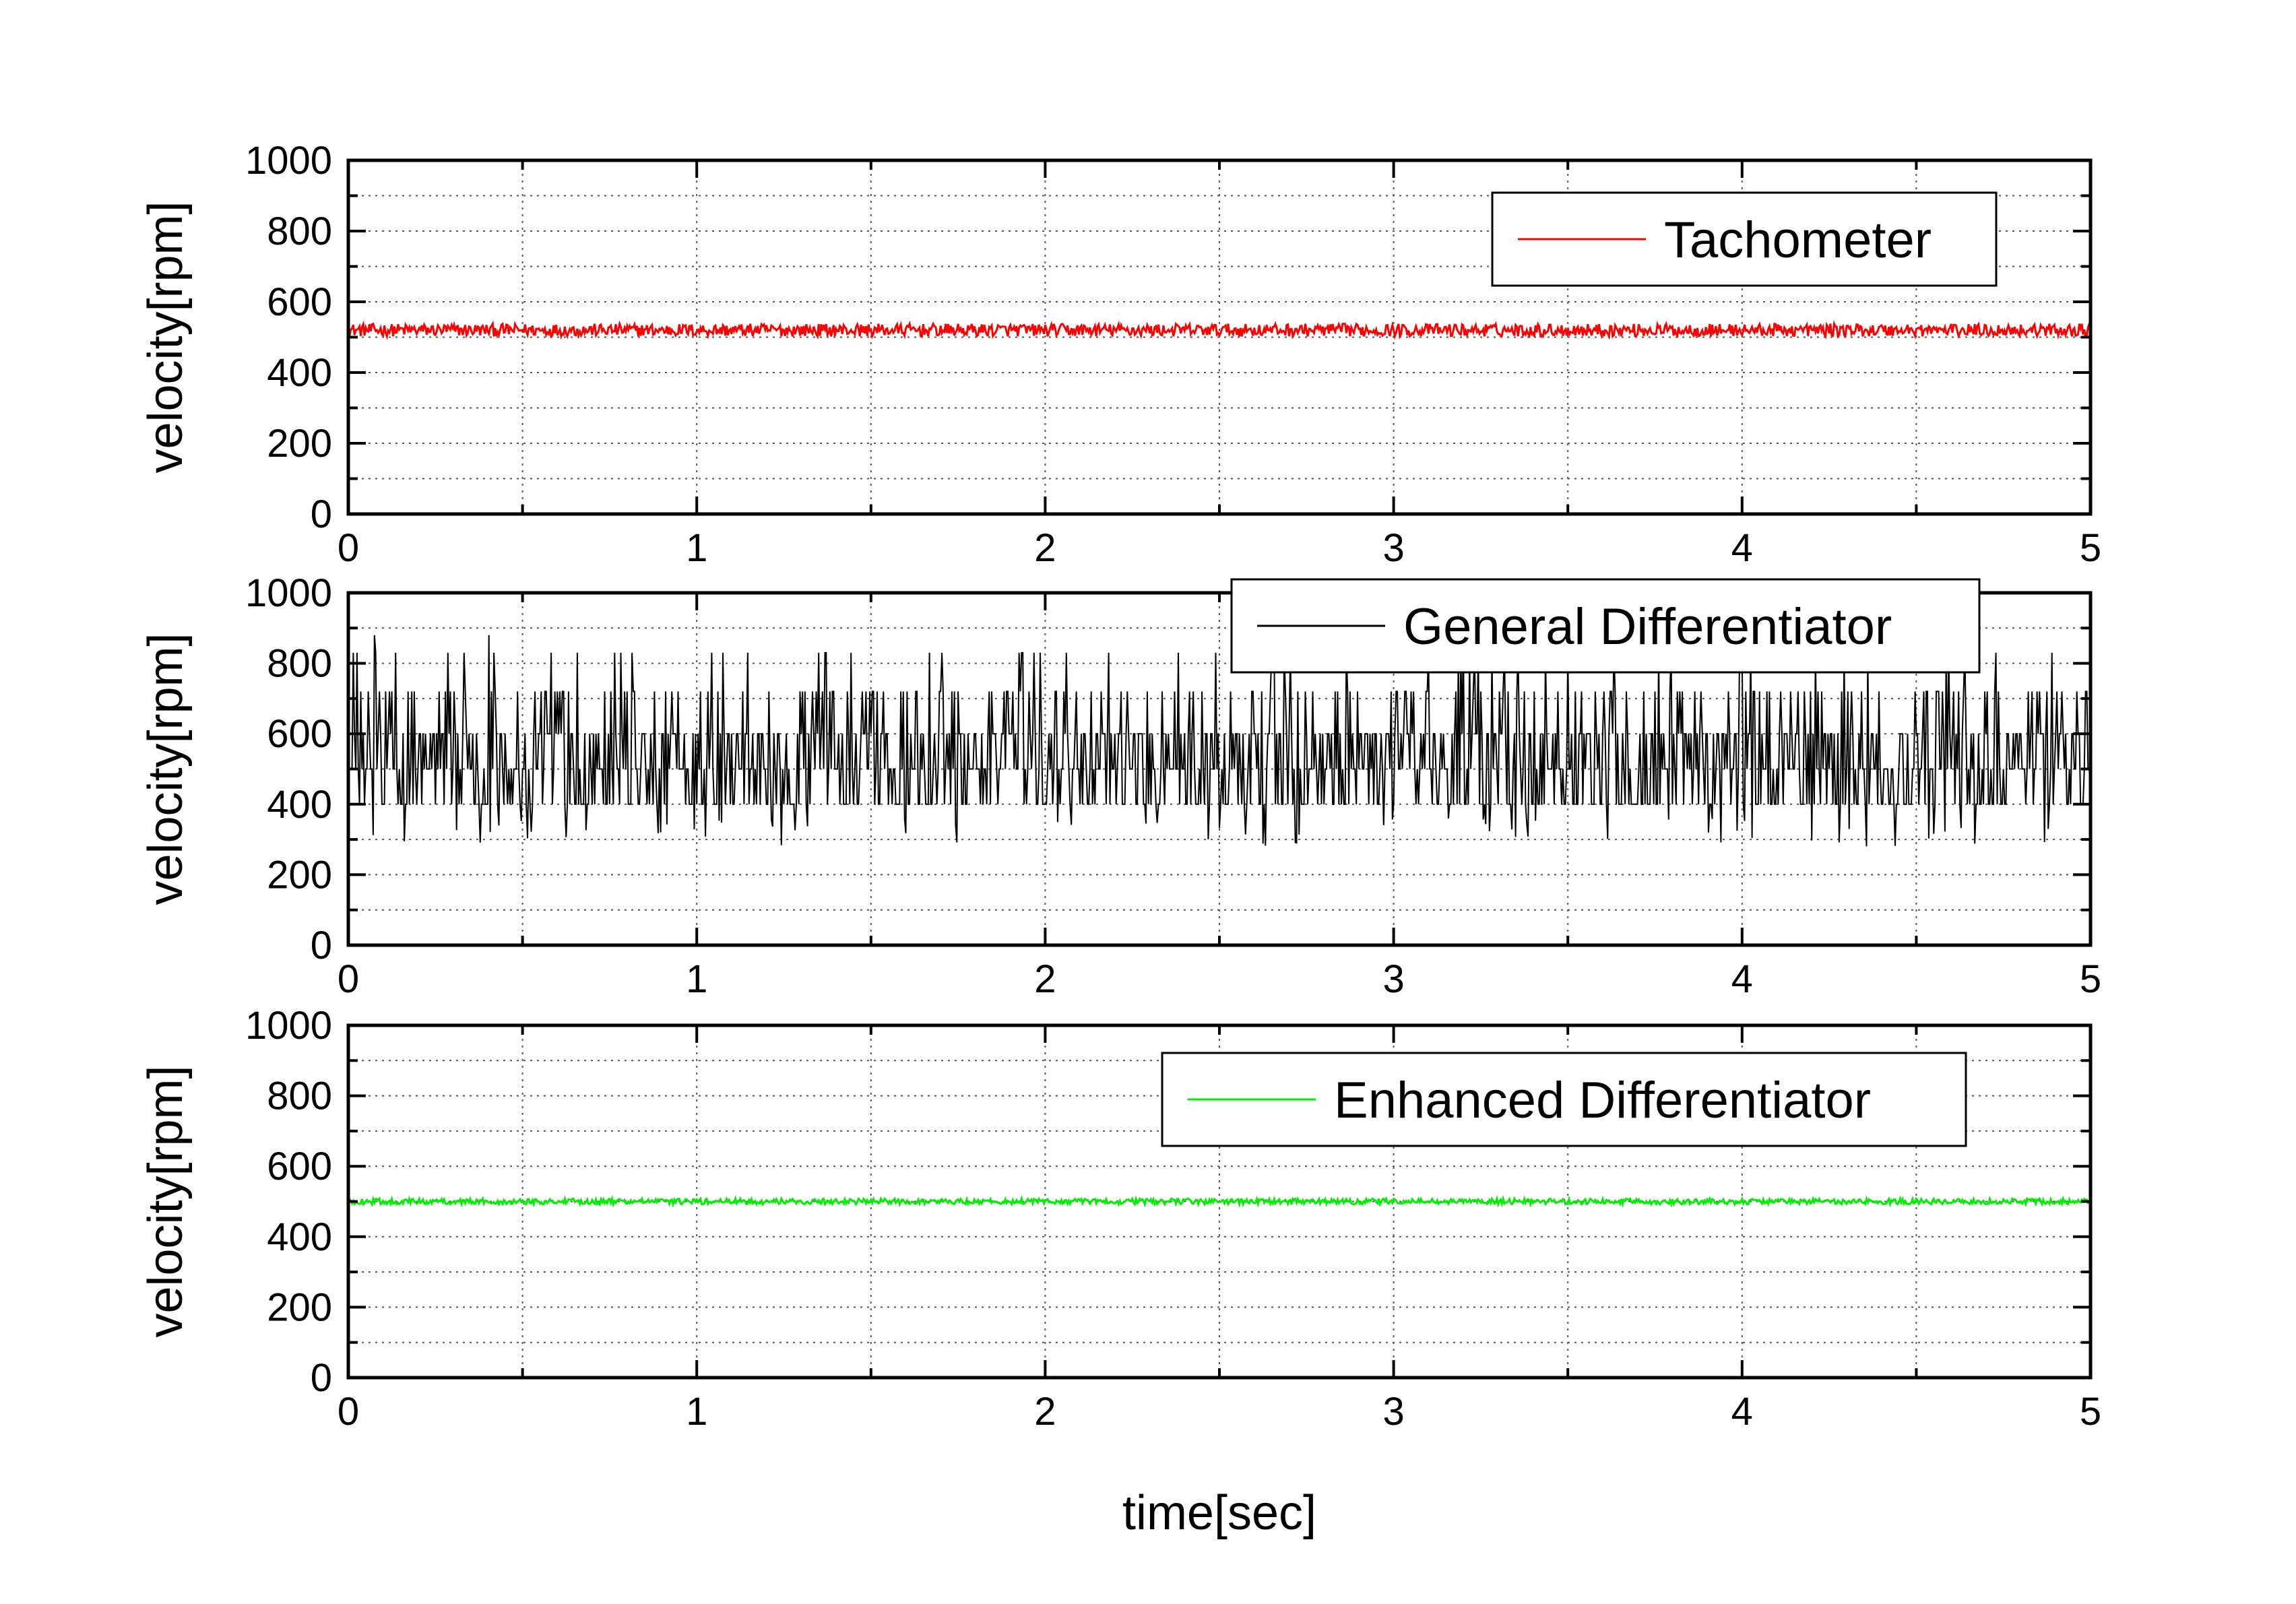 The width and height of the screenshot is (2296, 1604). Describe the element at coordinates (1602, 1100) in the screenshot. I see `legend-label: Enhanced Differentiator` at that location.